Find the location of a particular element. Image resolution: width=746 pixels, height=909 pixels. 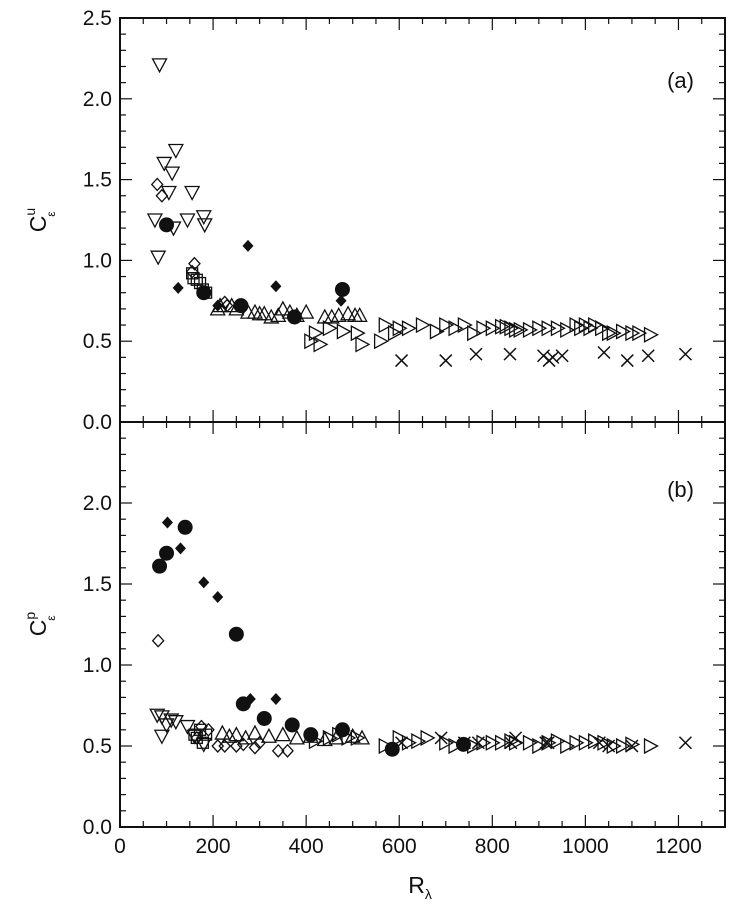

panel-b-ylabel-sub: ε is located at coordinates (51, 618).